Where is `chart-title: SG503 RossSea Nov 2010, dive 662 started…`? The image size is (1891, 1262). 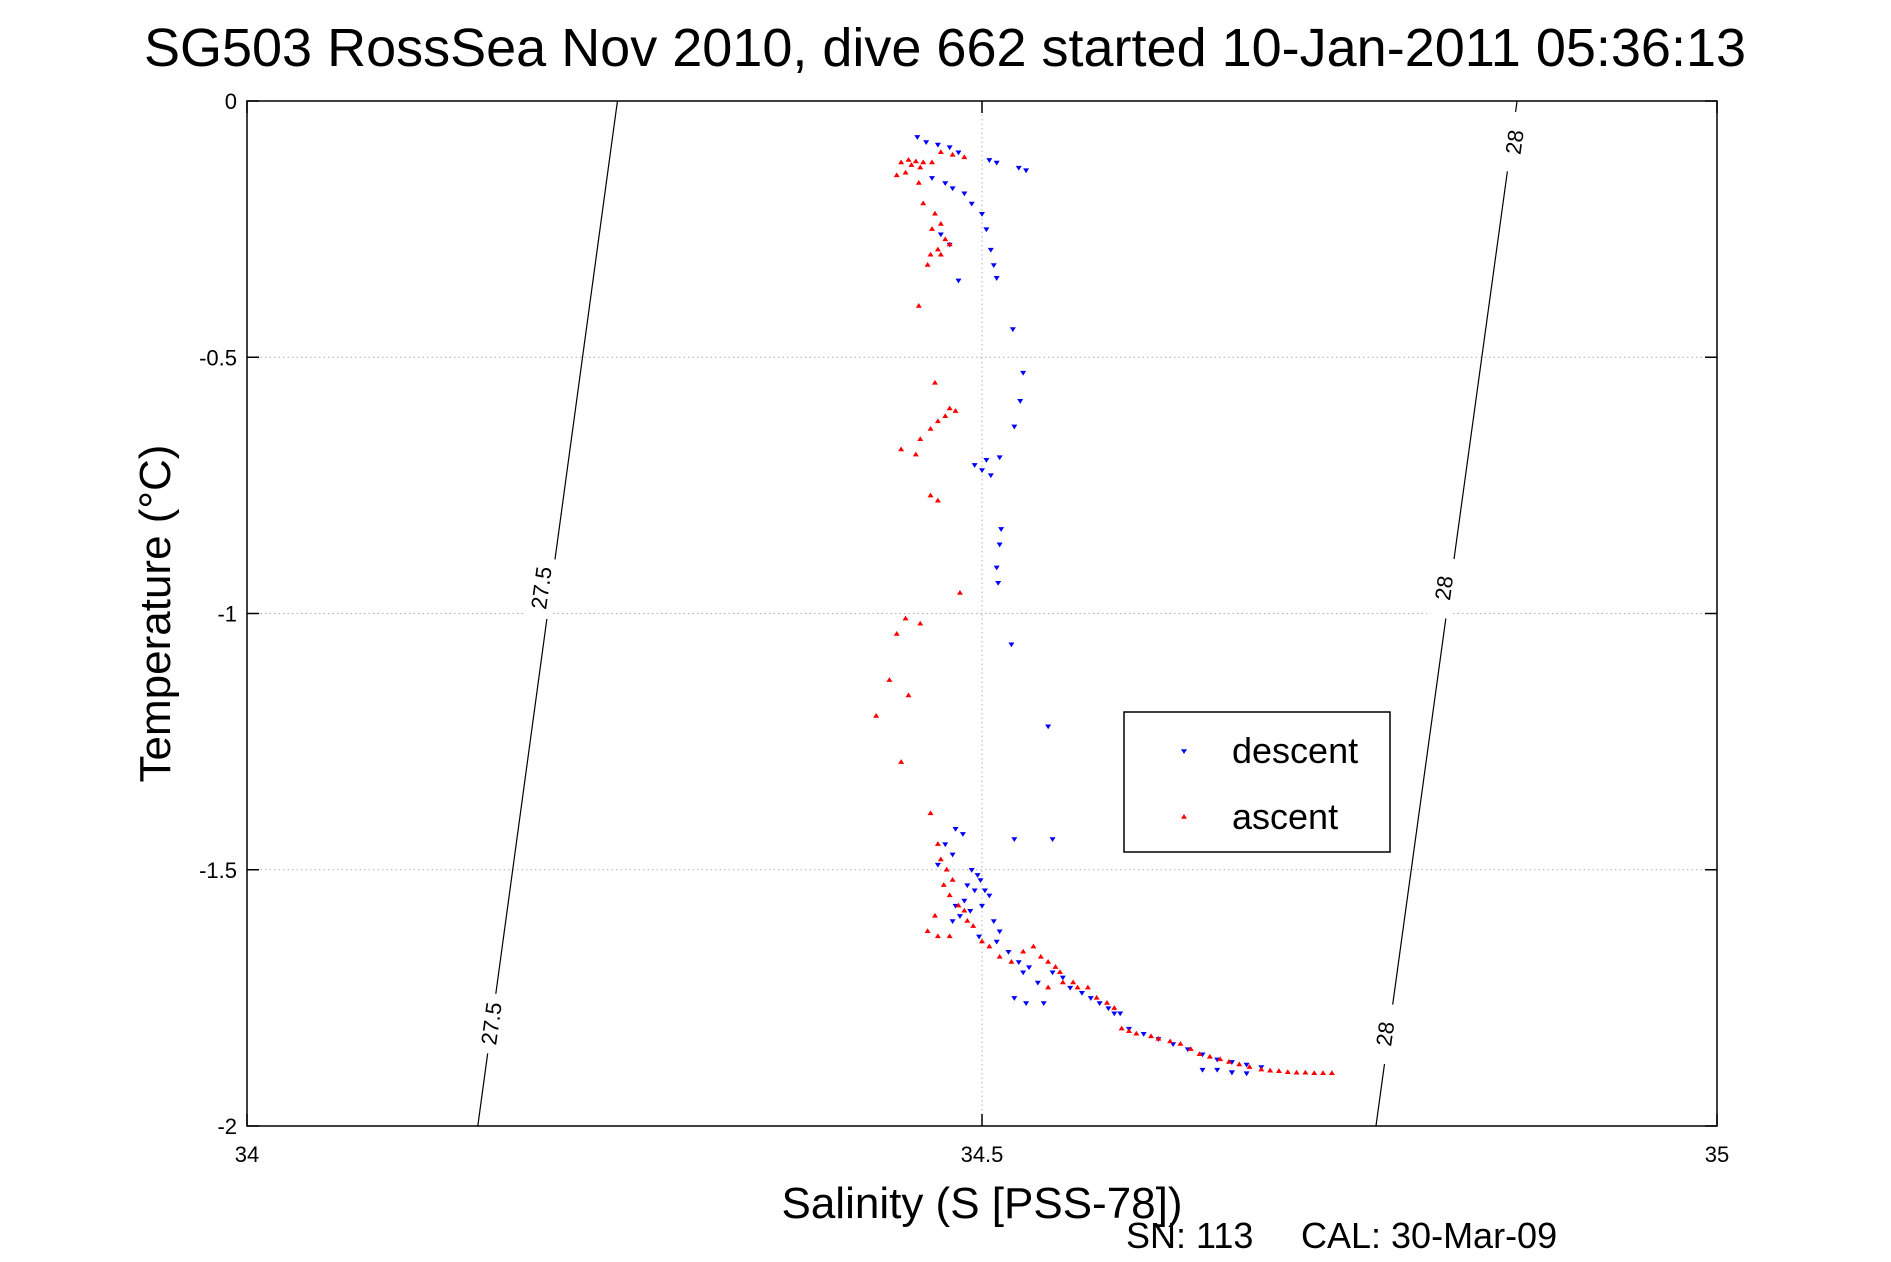
chart-title: SG503 RossSea Nov 2010, dive 662 started… is located at coordinates (945, 48).